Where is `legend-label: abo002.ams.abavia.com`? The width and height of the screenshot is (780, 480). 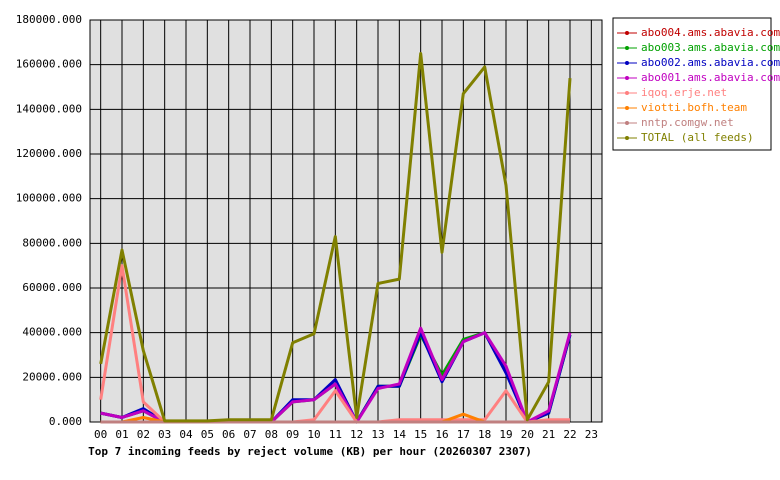
legend-label: abo002.ams.abavia.com is located at coordinates (710, 62).